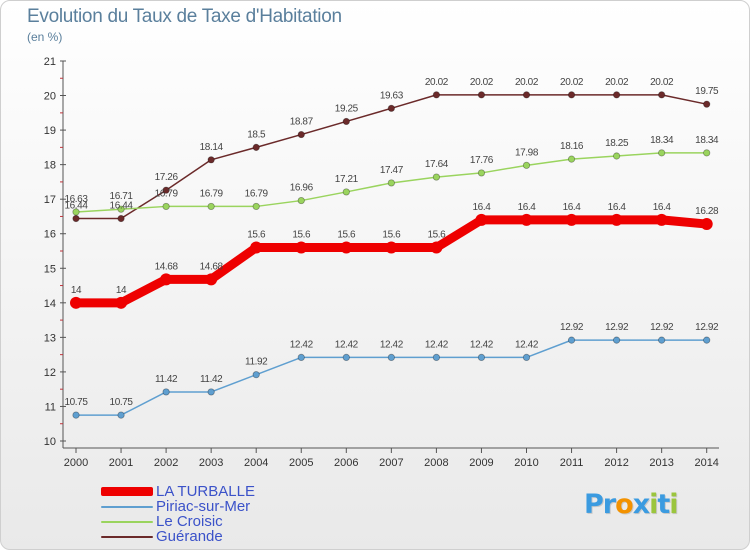 Image resolution: width=750 pixels, height=550 pixels. What do you see at coordinates (301, 463) in the screenshot?
I see `x-tick-label: 2005` at bounding box center [301, 463].